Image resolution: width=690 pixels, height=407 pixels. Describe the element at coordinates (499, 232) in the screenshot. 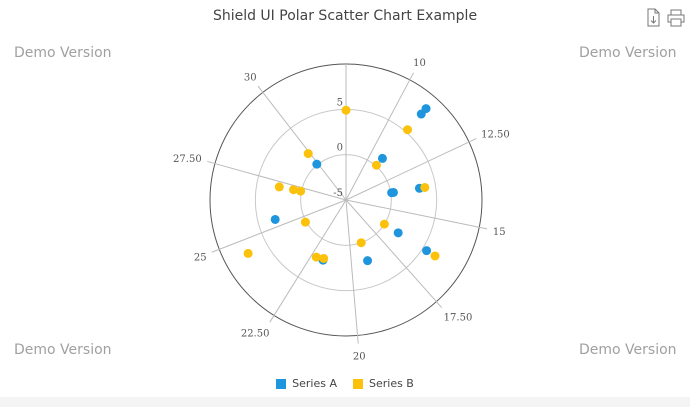

I see `angular-tick-label: 15` at that location.